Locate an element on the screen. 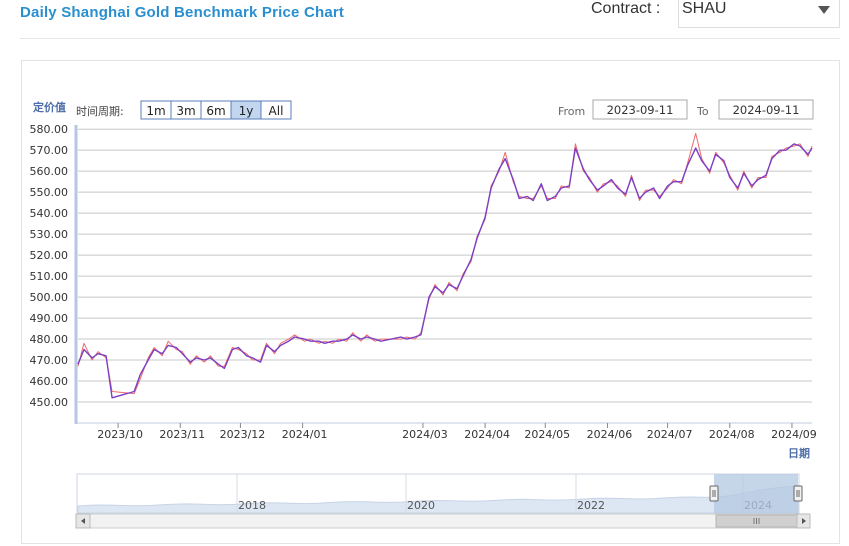 The height and width of the screenshot is (546, 849). range-button-1m: 1m is located at coordinates (156, 110).